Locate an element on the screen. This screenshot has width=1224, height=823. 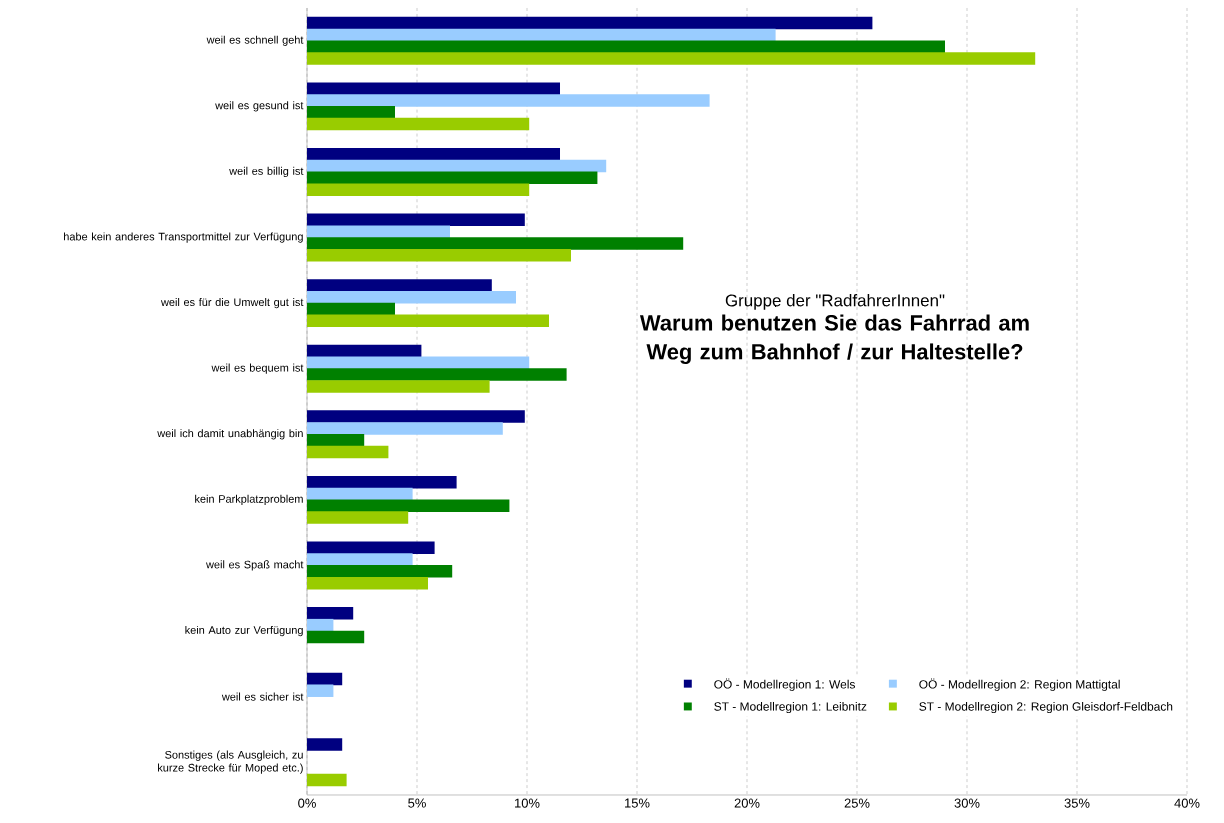
x-tick-label: 10% is located at coordinates (527, 803).